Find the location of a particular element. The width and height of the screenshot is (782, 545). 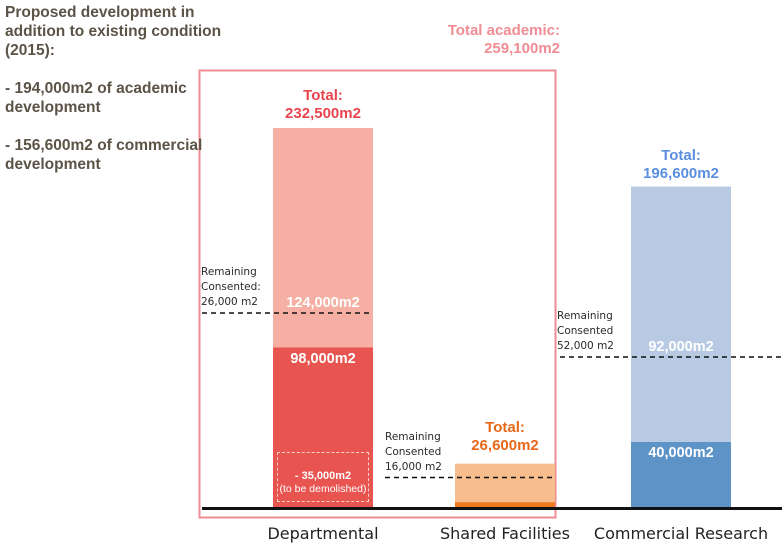

annot-line: 16,000 m2 is located at coordinates (413, 467).